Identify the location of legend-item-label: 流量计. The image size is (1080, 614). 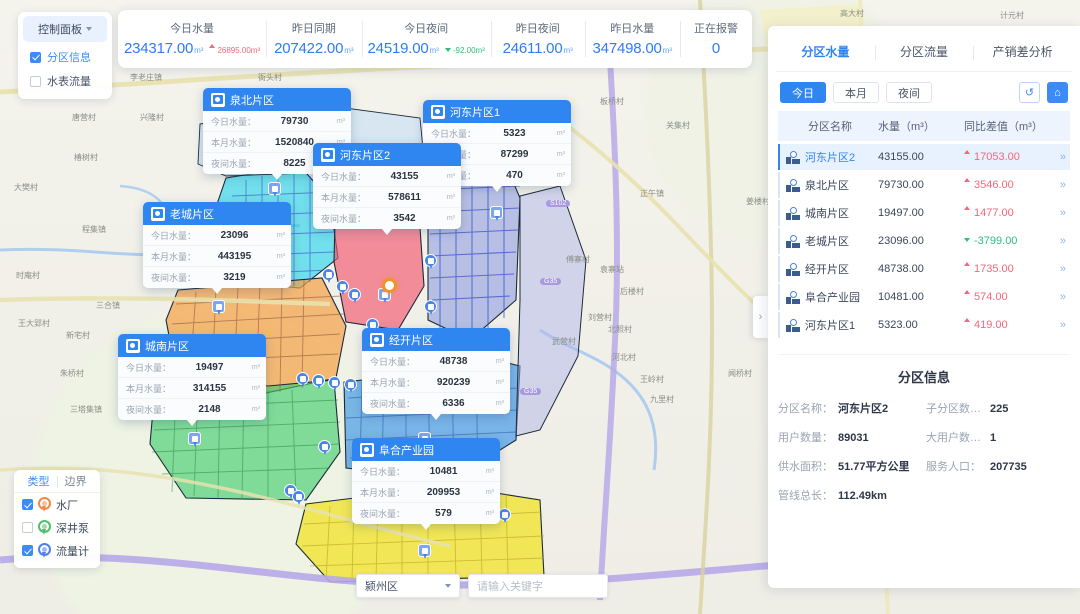
(72, 551).